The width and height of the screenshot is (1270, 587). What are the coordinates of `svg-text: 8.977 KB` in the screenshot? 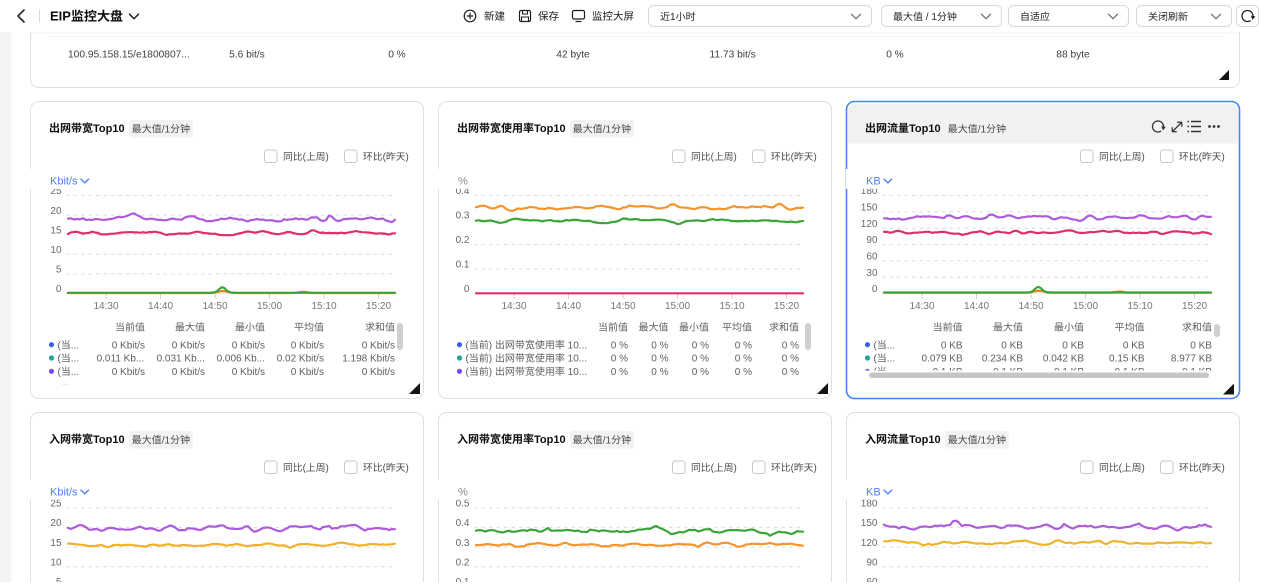 It's located at (1191, 359).